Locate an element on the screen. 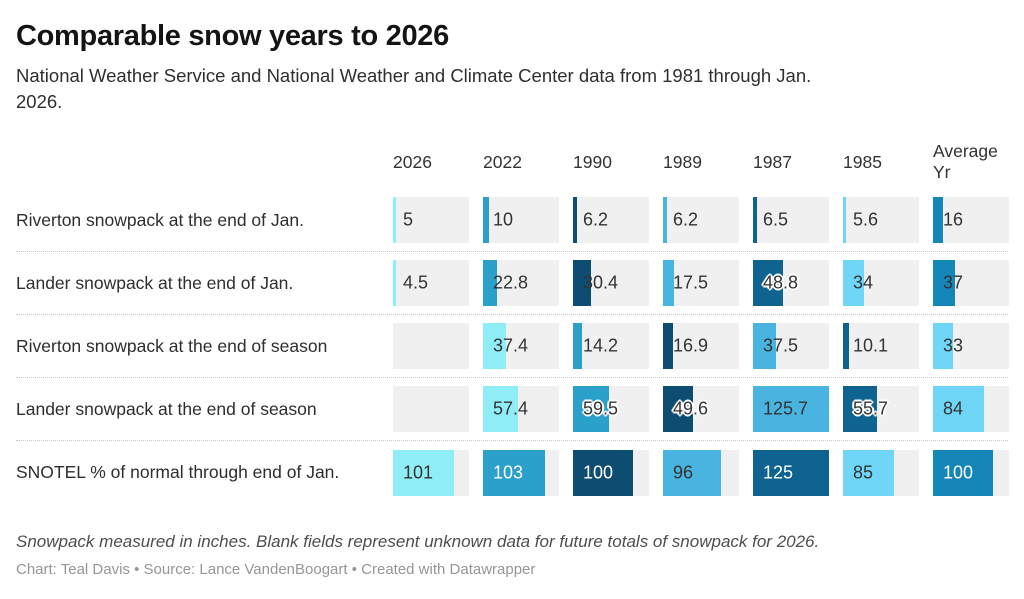 The width and height of the screenshot is (1024, 599). table-cell: 17.5 is located at coordinates (701, 283).